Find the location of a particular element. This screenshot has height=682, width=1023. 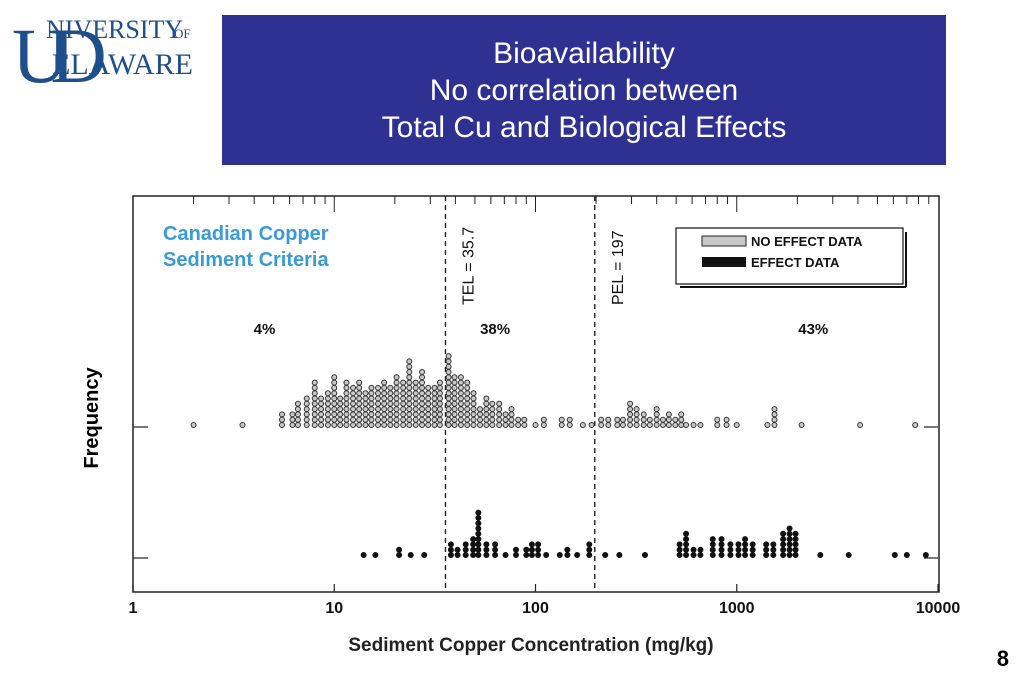

criteria-title-line-1: Canadian Copper is located at coordinates (246, 234).